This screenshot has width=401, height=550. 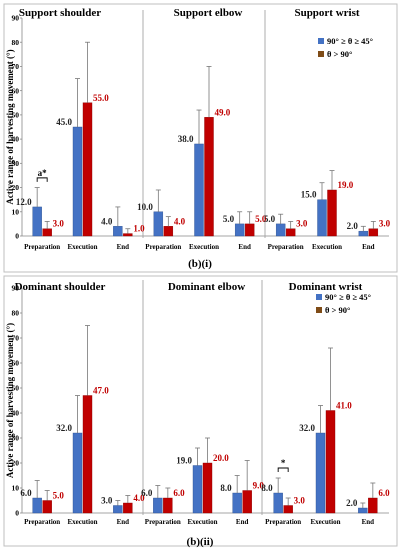 I want to click on data-label: 45.0, so click(x=64, y=122).